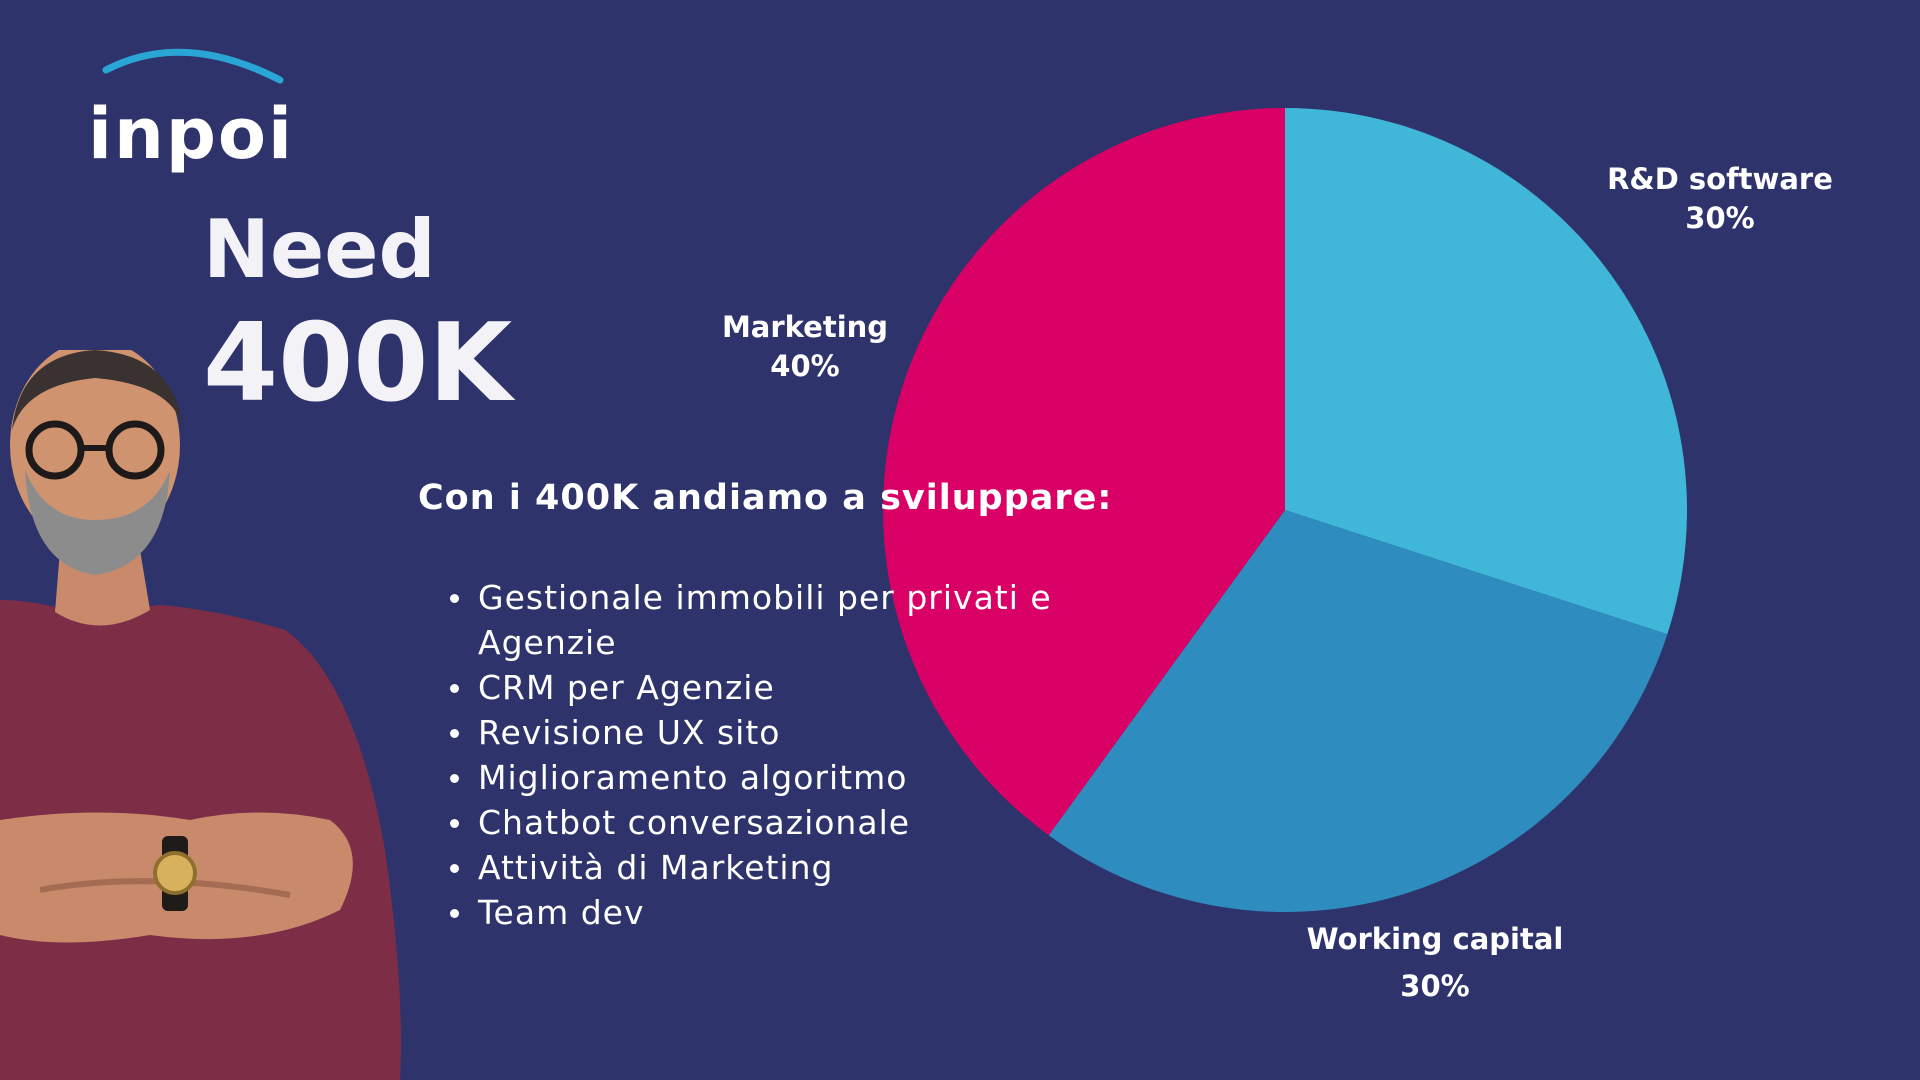  What do you see at coordinates (97, 522) in the screenshot?
I see `person-beard` at bounding box center [97, 522].